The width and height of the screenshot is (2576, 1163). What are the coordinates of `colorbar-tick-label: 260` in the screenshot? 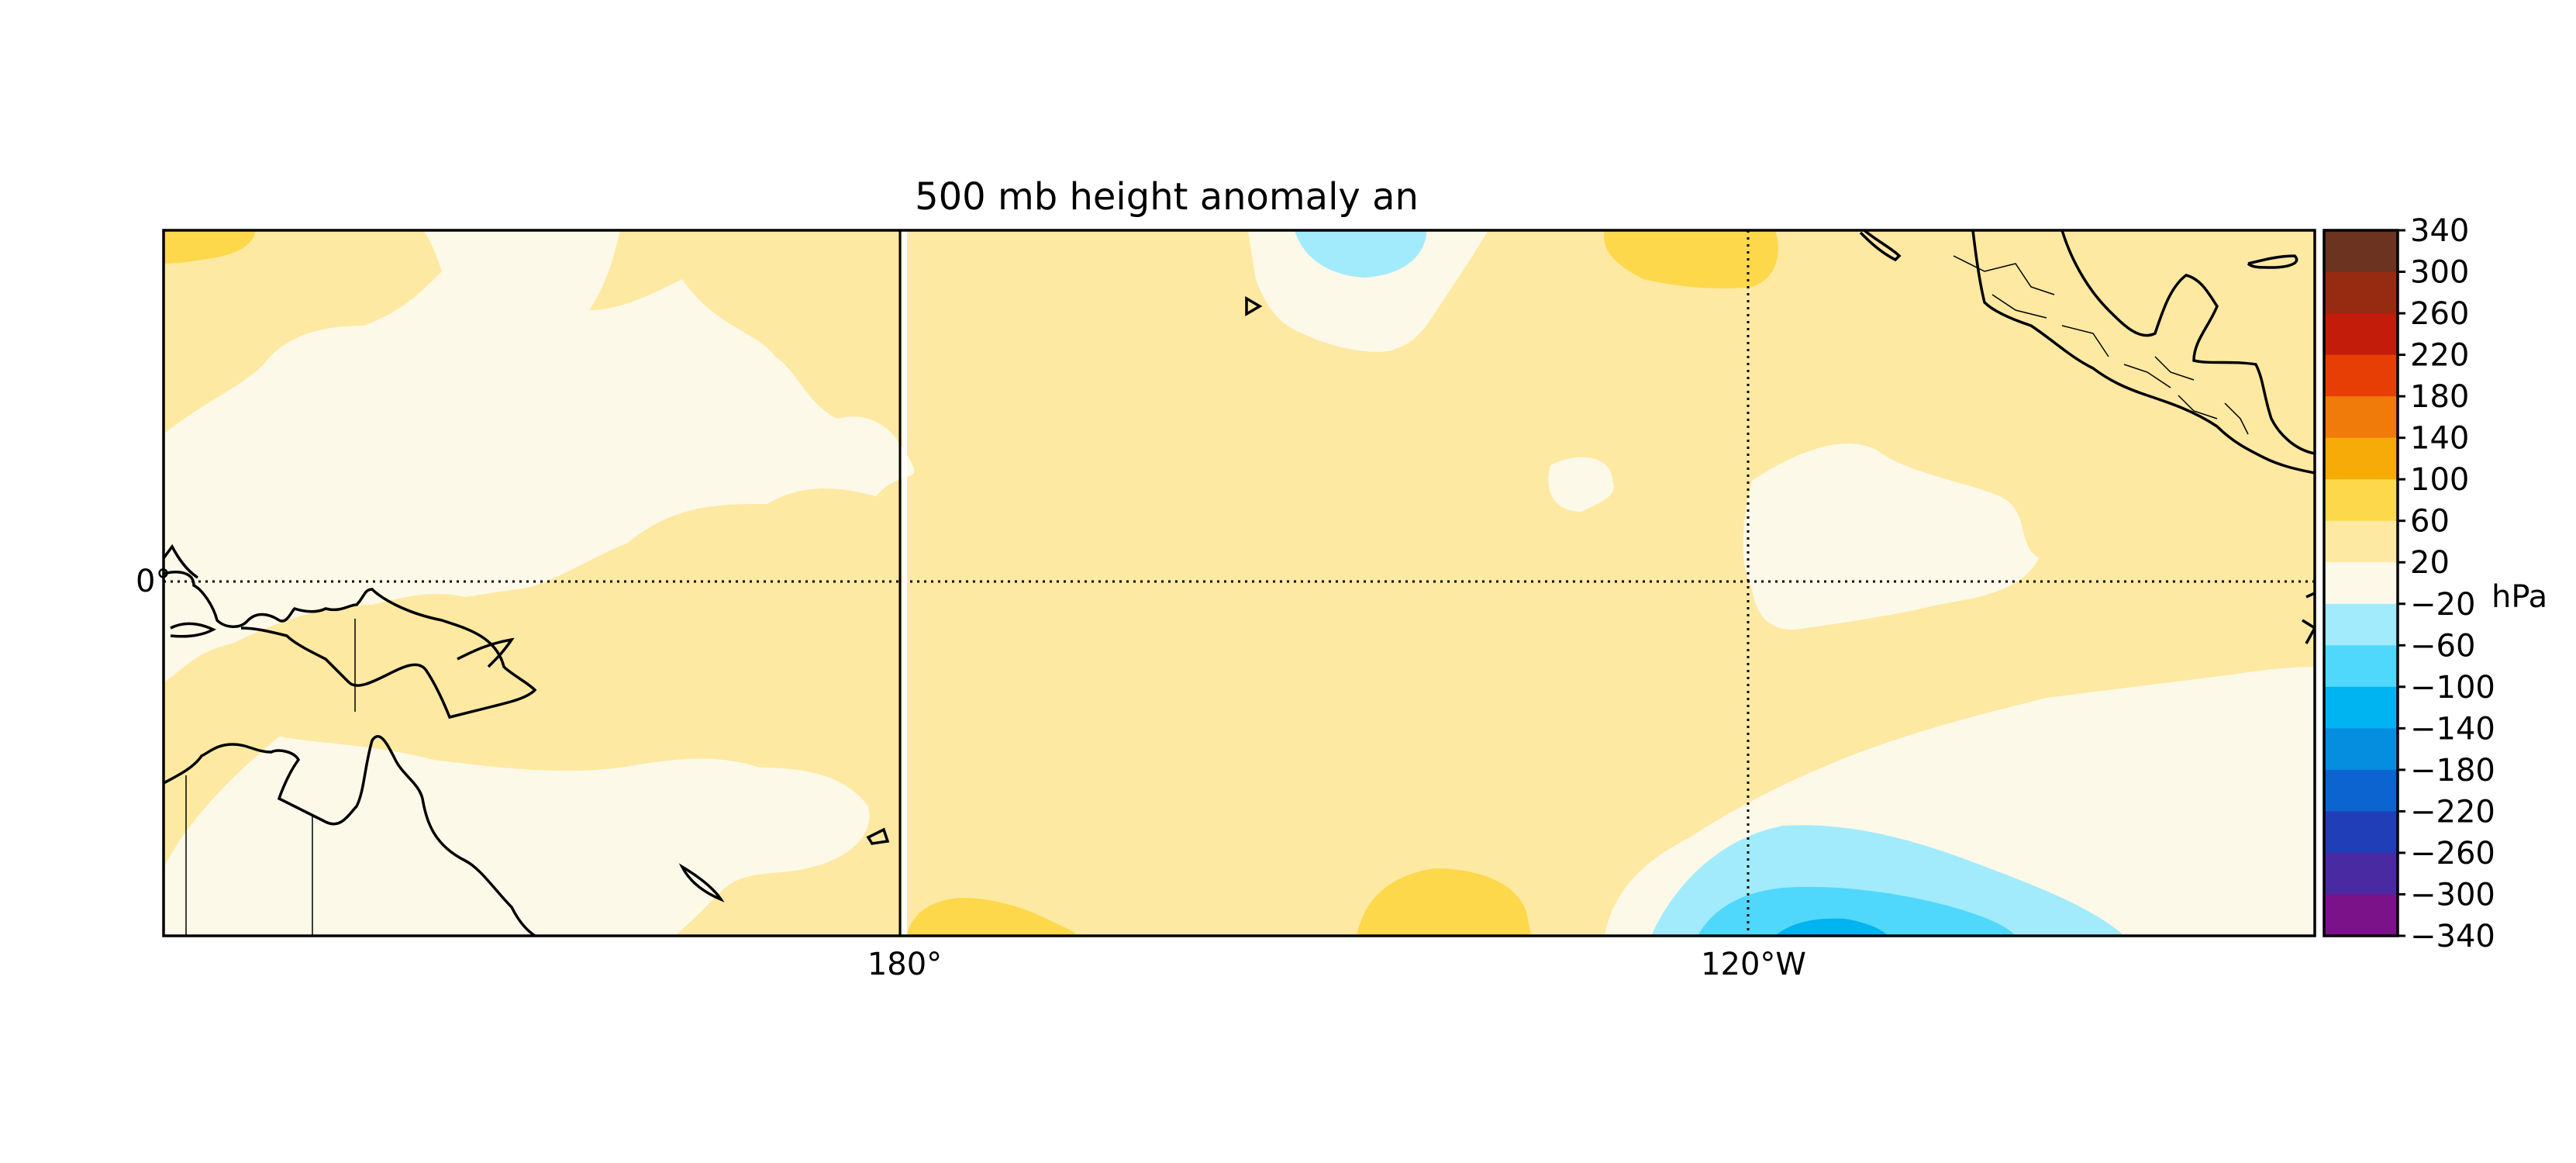 It's located at (2439, 314).